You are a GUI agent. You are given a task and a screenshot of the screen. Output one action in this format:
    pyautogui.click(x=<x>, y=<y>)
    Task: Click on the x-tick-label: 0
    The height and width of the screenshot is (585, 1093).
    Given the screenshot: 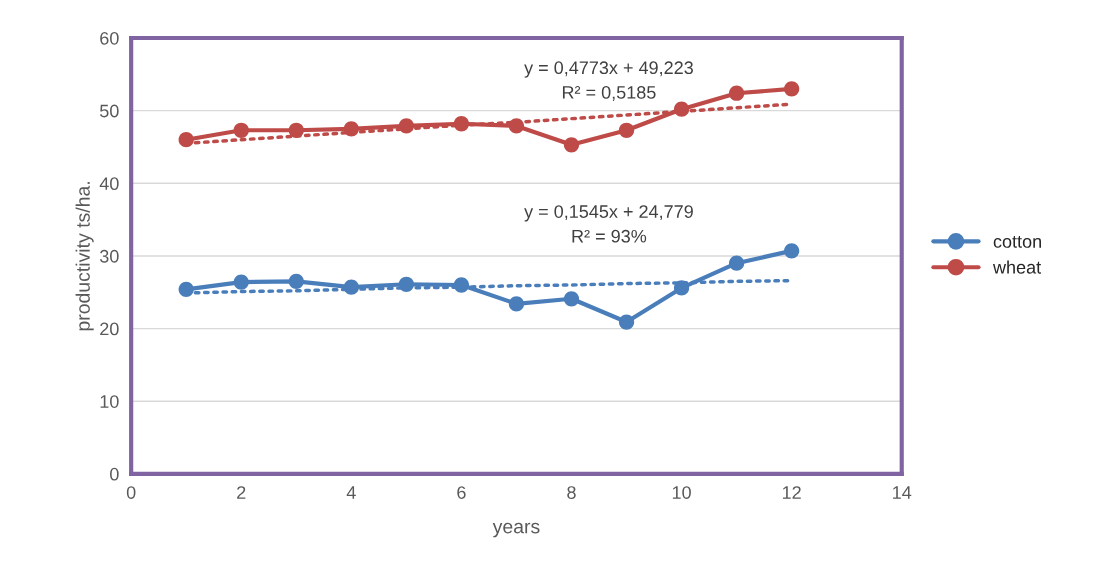 What is the action you would take?
    pyautogui.click(x=131, y=492)
    